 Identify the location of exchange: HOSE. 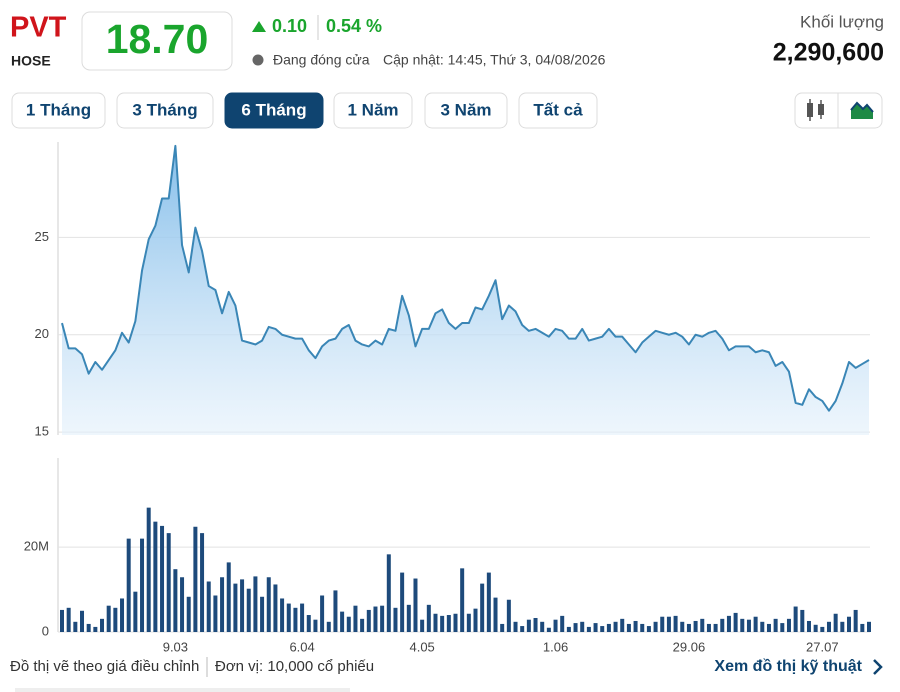
(31, 61).